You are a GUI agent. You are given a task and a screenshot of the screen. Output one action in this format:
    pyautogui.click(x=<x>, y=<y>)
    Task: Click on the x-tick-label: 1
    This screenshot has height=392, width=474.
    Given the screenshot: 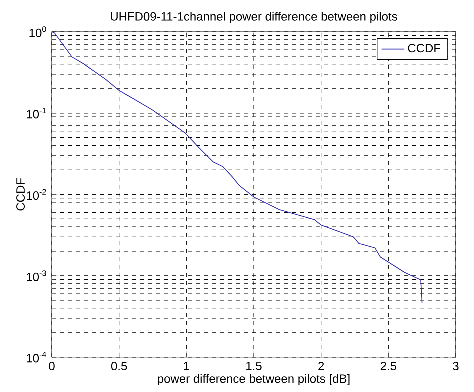 What is the action you would take?
    pyautogui.click(x=187, y=366)
    